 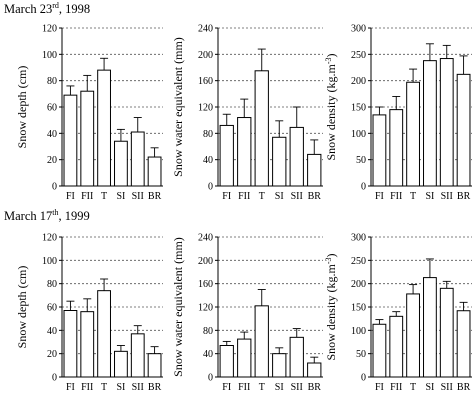 I want to click on row-title-main: March 23, so click(x=28, y=9).